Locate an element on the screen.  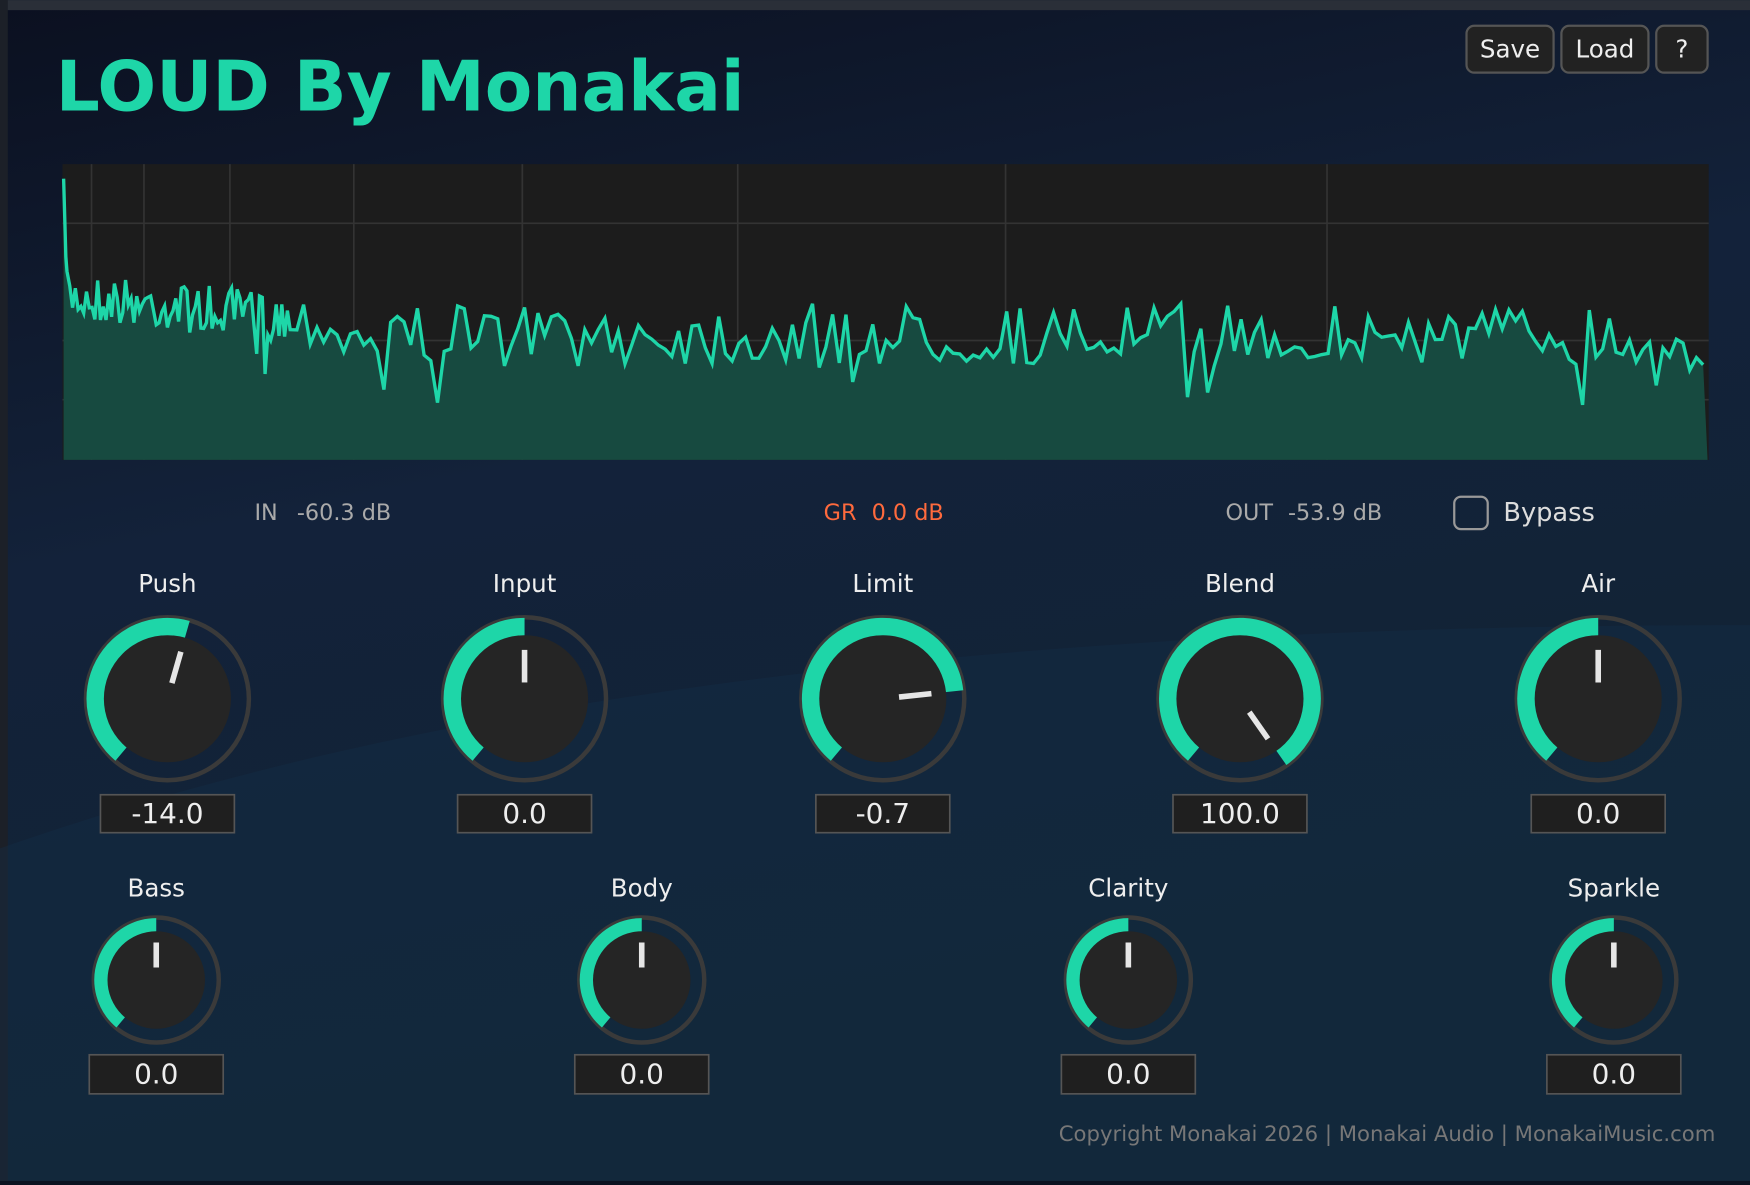
button-label: Save is located at coordinates (1510, 48).